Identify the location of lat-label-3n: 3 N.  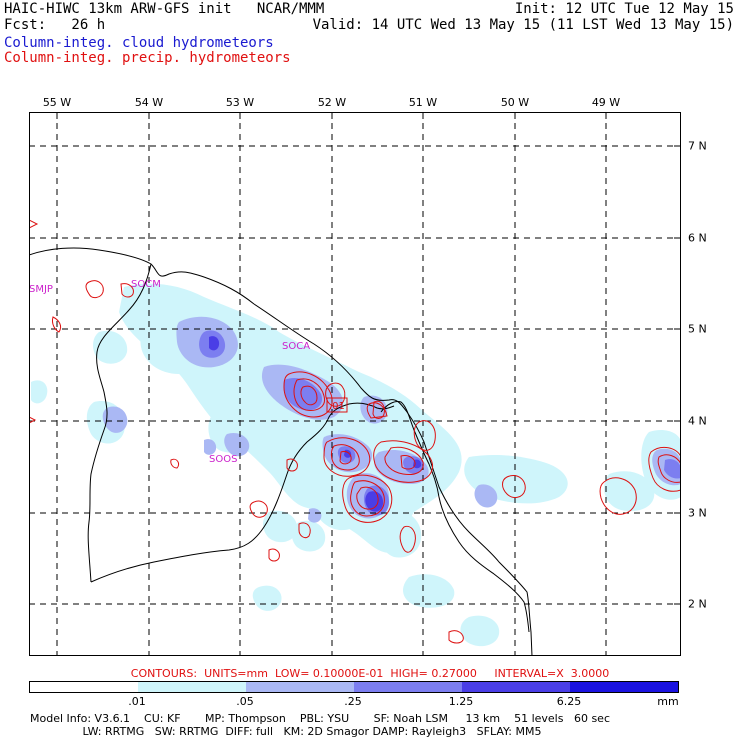
(697, 513).